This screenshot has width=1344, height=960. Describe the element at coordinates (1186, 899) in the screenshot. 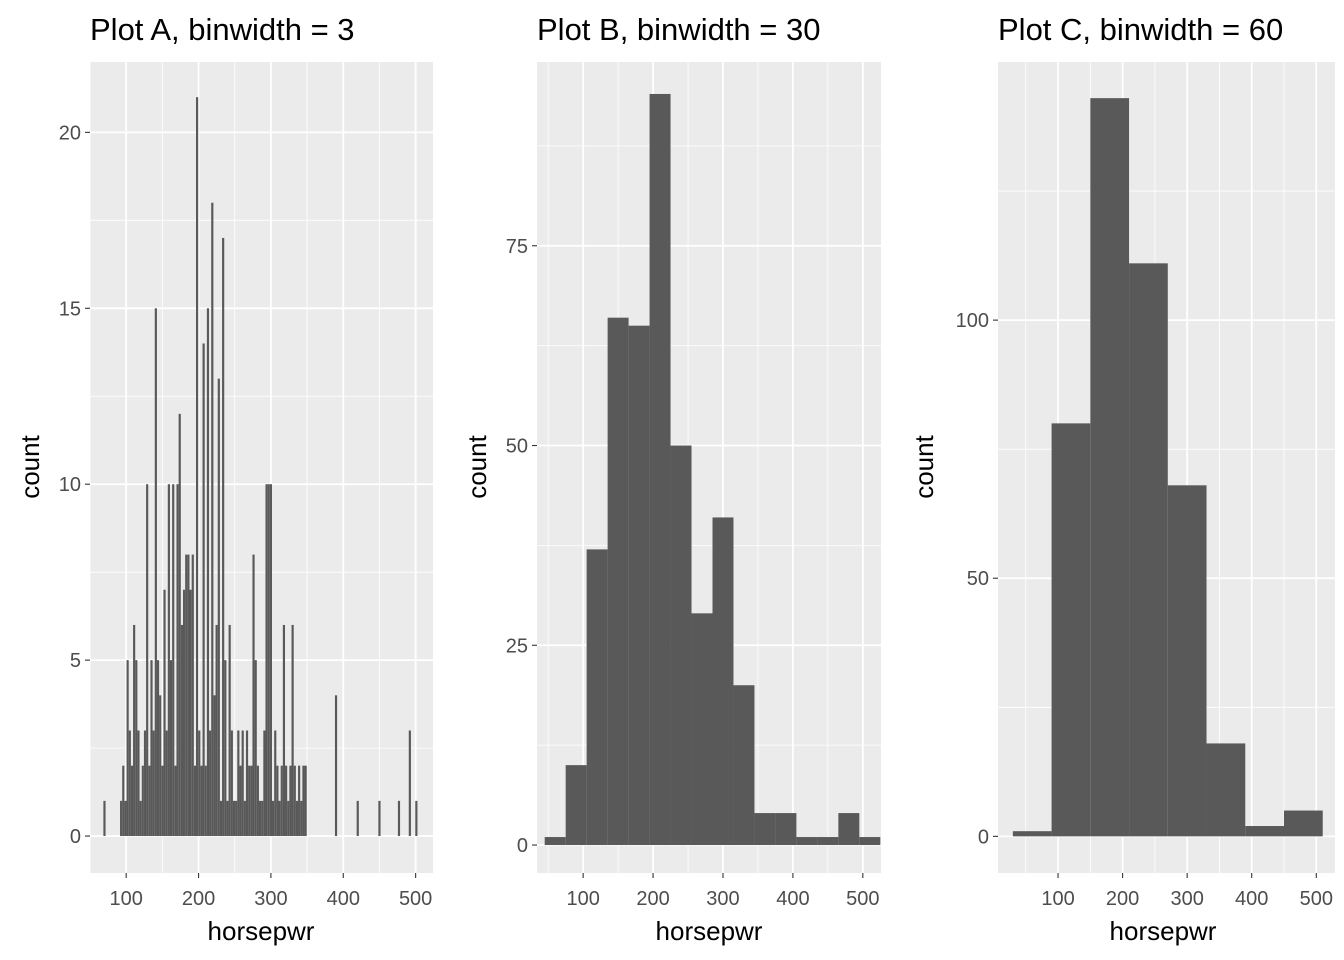

I see `plot-c-x-tick-label: 300` at that location.